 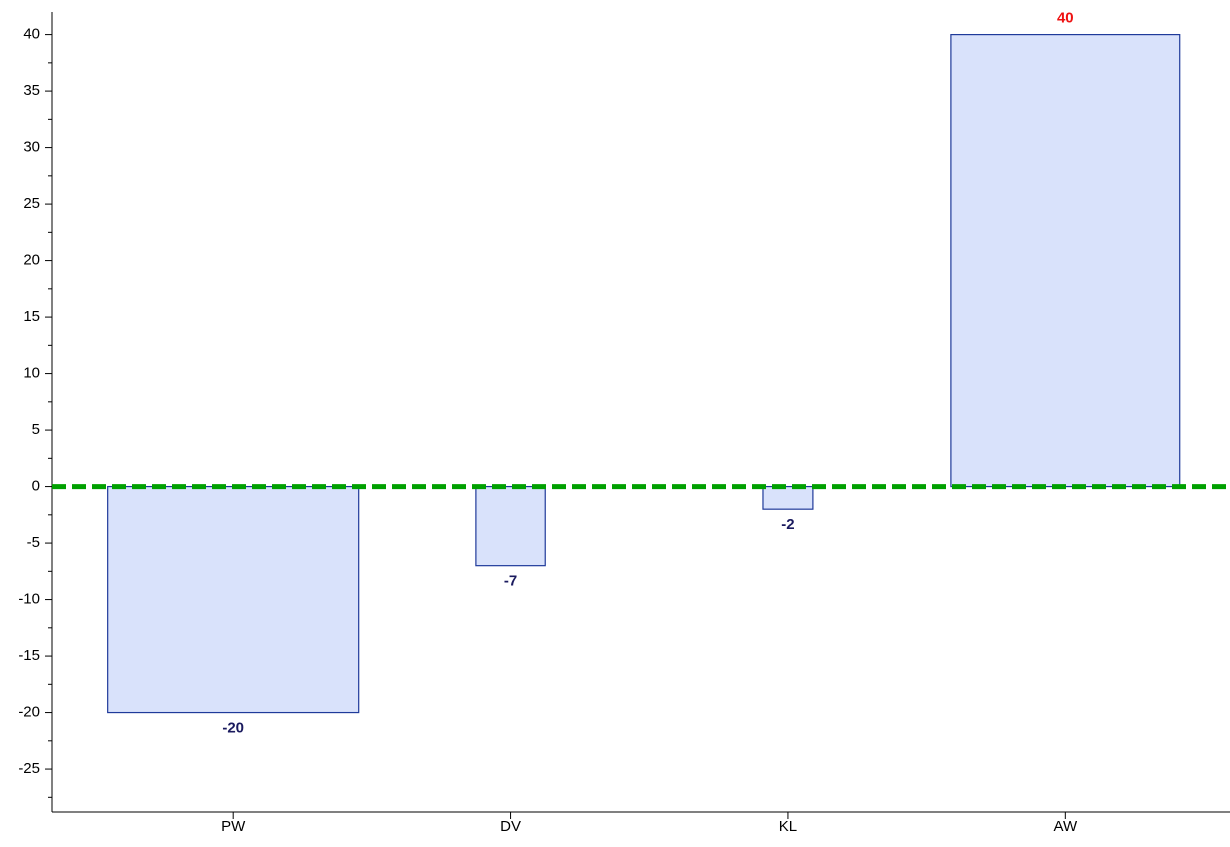 What do you see at coordinates (33, 542) in the screenshot?
I see `y-tick-label: -5` at bounding box center [33, 542].